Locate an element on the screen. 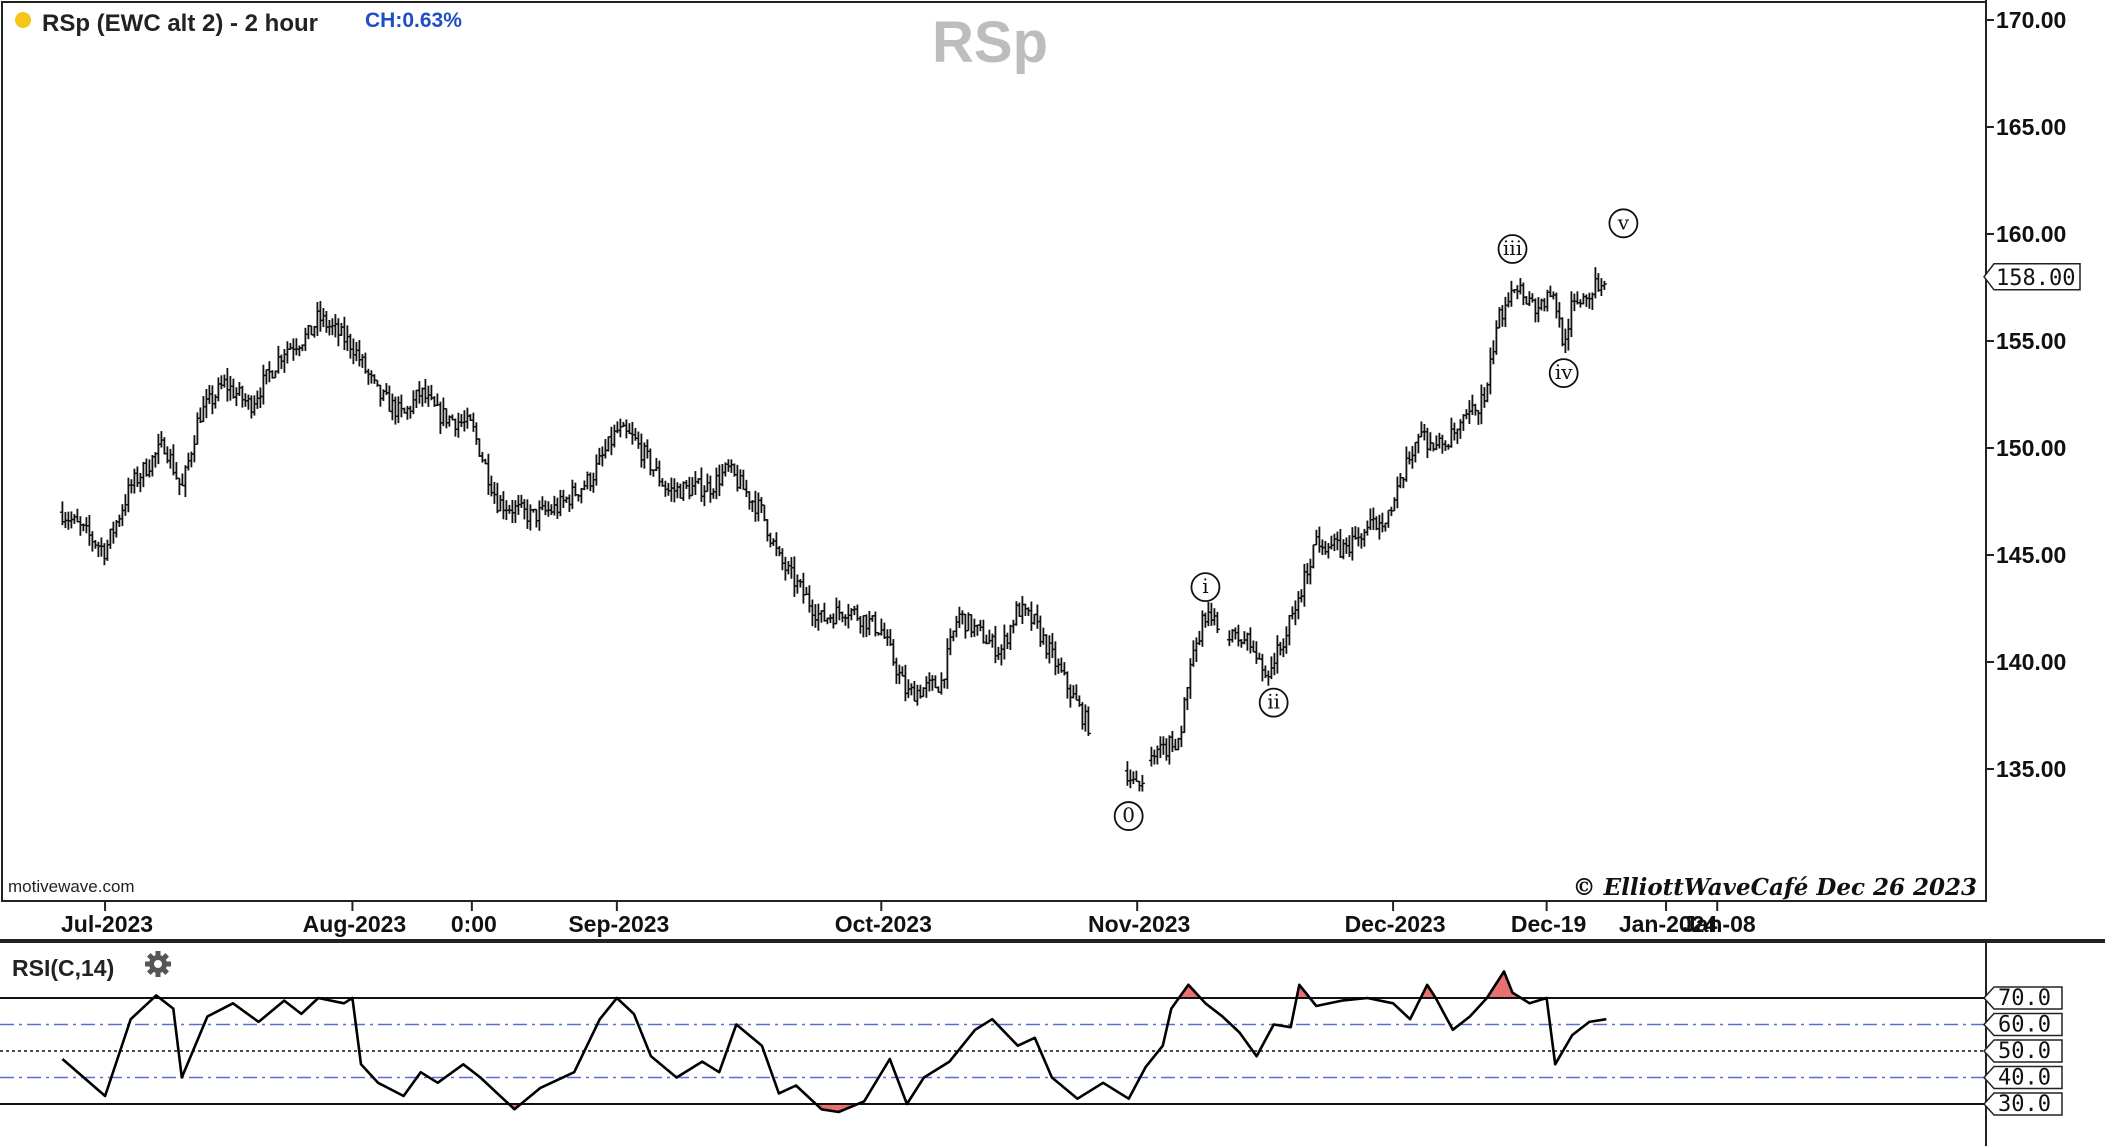 The image size is (2105, 1146). last-price-flag is located at coordinates (2032, 277).